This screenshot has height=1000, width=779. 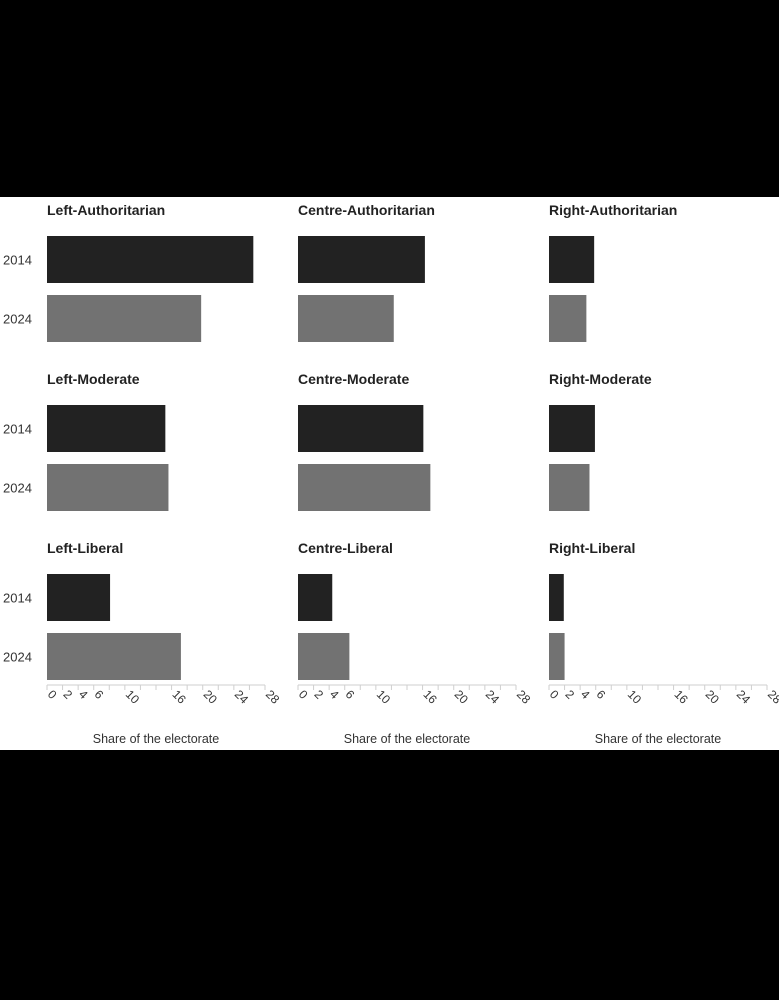 I want to click on panel-title: Centre-Liberal, so click(x=345, y=548).